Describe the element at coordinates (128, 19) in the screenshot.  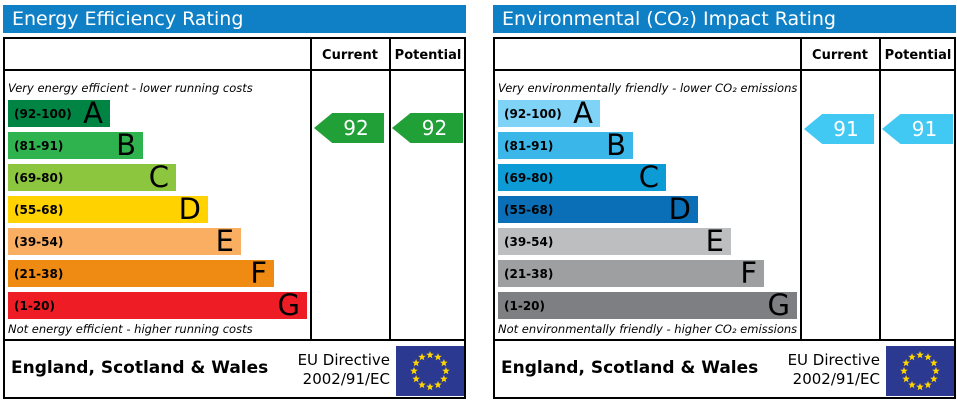
I see `panel-title: Energy Efficiency Rating` at that location.